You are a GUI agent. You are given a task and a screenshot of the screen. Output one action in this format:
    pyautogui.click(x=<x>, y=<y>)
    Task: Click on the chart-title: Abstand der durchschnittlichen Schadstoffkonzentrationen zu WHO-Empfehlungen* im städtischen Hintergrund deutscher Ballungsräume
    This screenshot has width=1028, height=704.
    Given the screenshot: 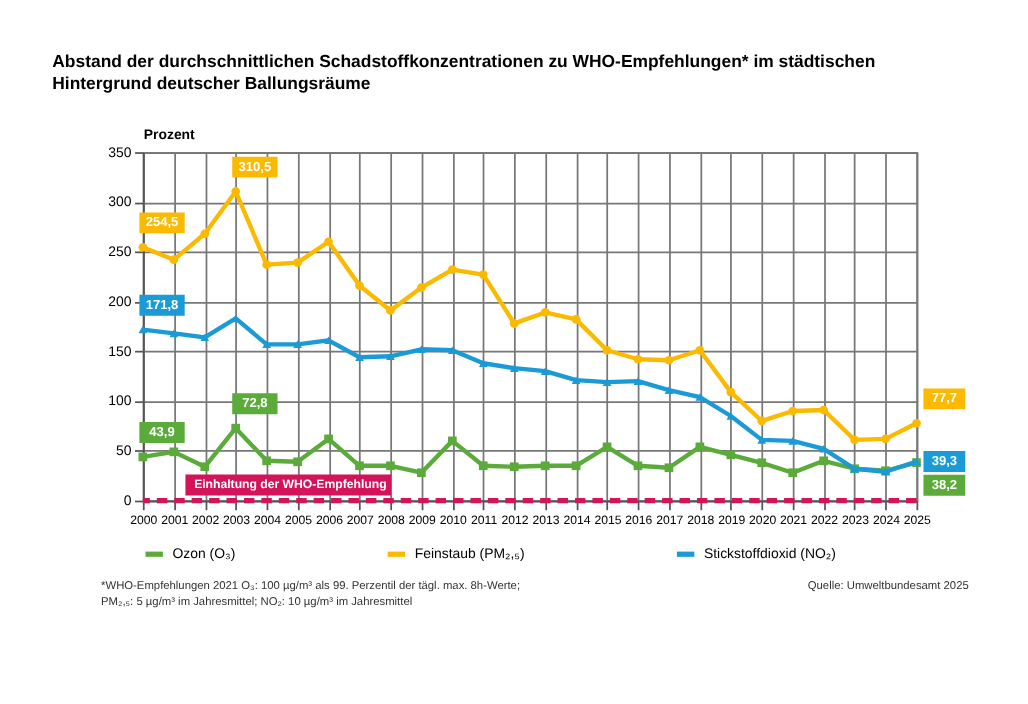 What is the action you would take?
    pyautogui.click(x=464, y=72)
    